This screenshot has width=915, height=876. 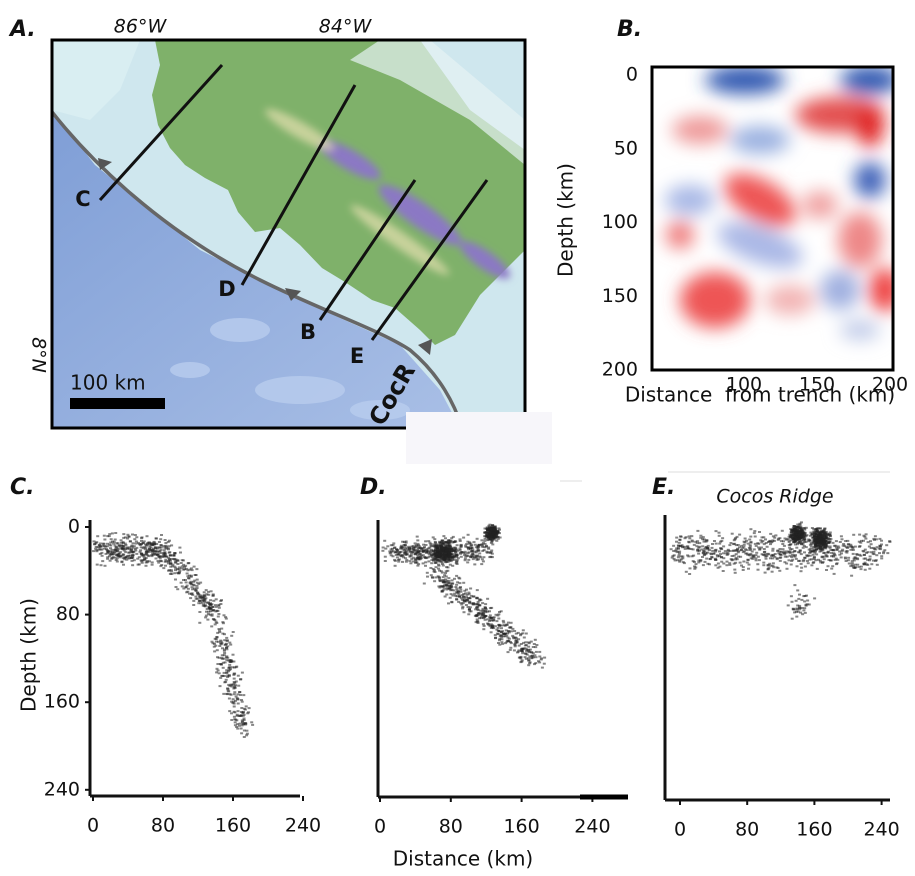 What do you see at coordinates (22, 29) in the screenshot?
I see `panel-label: A.` at bounding box center [22, 29].